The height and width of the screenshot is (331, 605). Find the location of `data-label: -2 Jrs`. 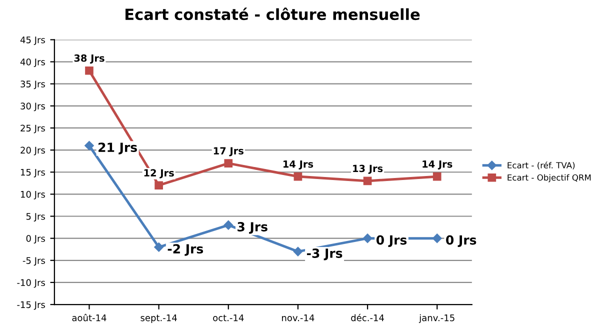

data-label: -2 Jrs is located at coordinates (186, 250).